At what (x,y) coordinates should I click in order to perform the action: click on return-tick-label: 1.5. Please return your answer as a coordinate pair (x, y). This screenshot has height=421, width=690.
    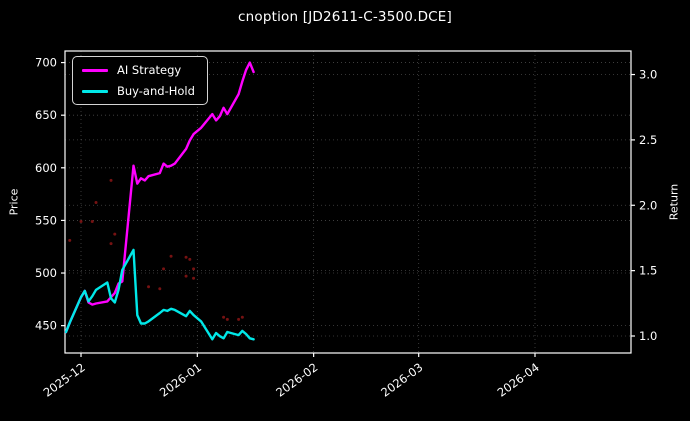
    Looking at the image, I should click on (648, 271).